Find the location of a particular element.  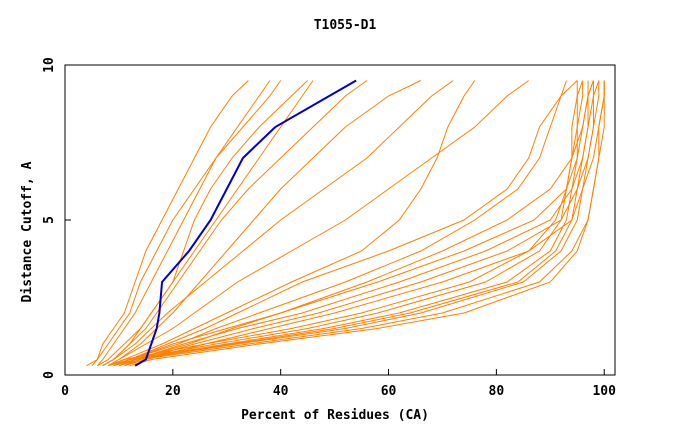

y-tick-label: 10 is located at coordinates (49, 65).